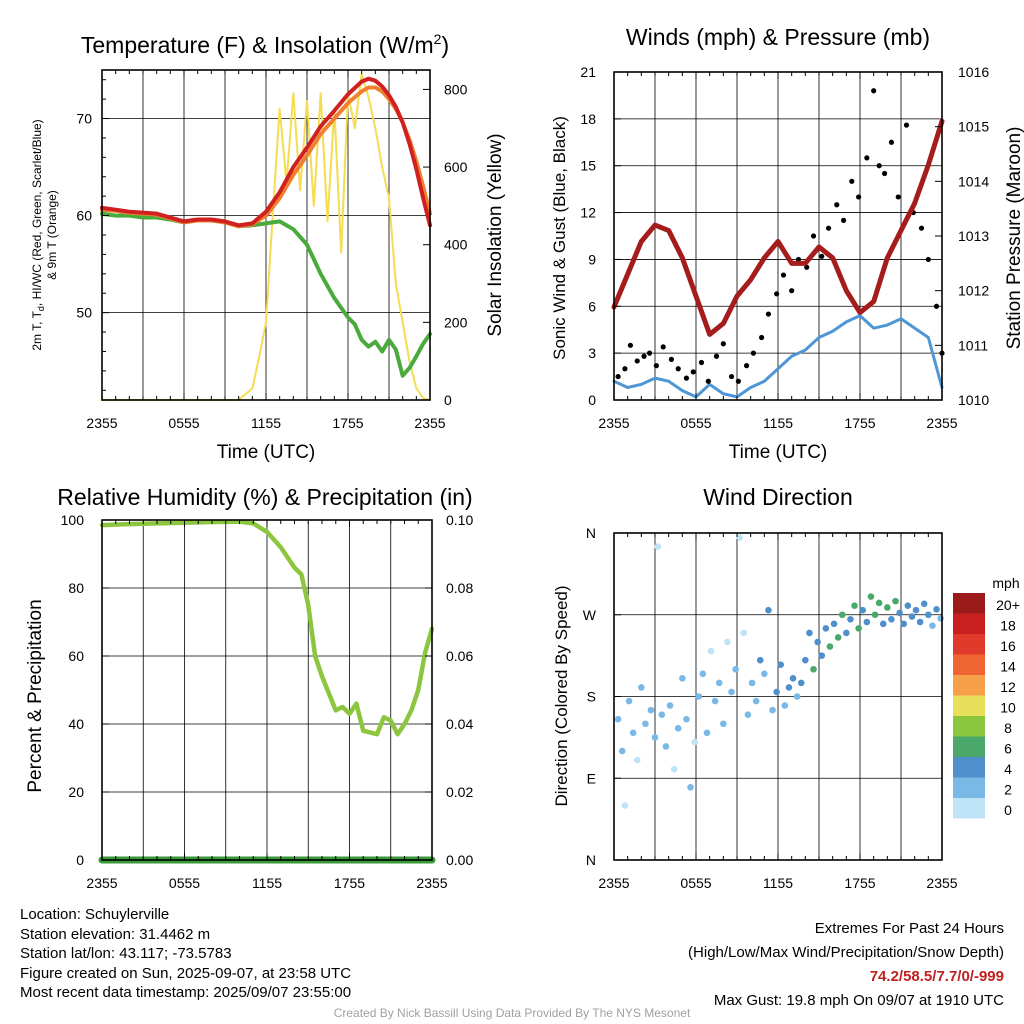 The height and width of the screenshot is (1024, 1024). I want to click on x-tick-label: 1155, so click(267, 883).